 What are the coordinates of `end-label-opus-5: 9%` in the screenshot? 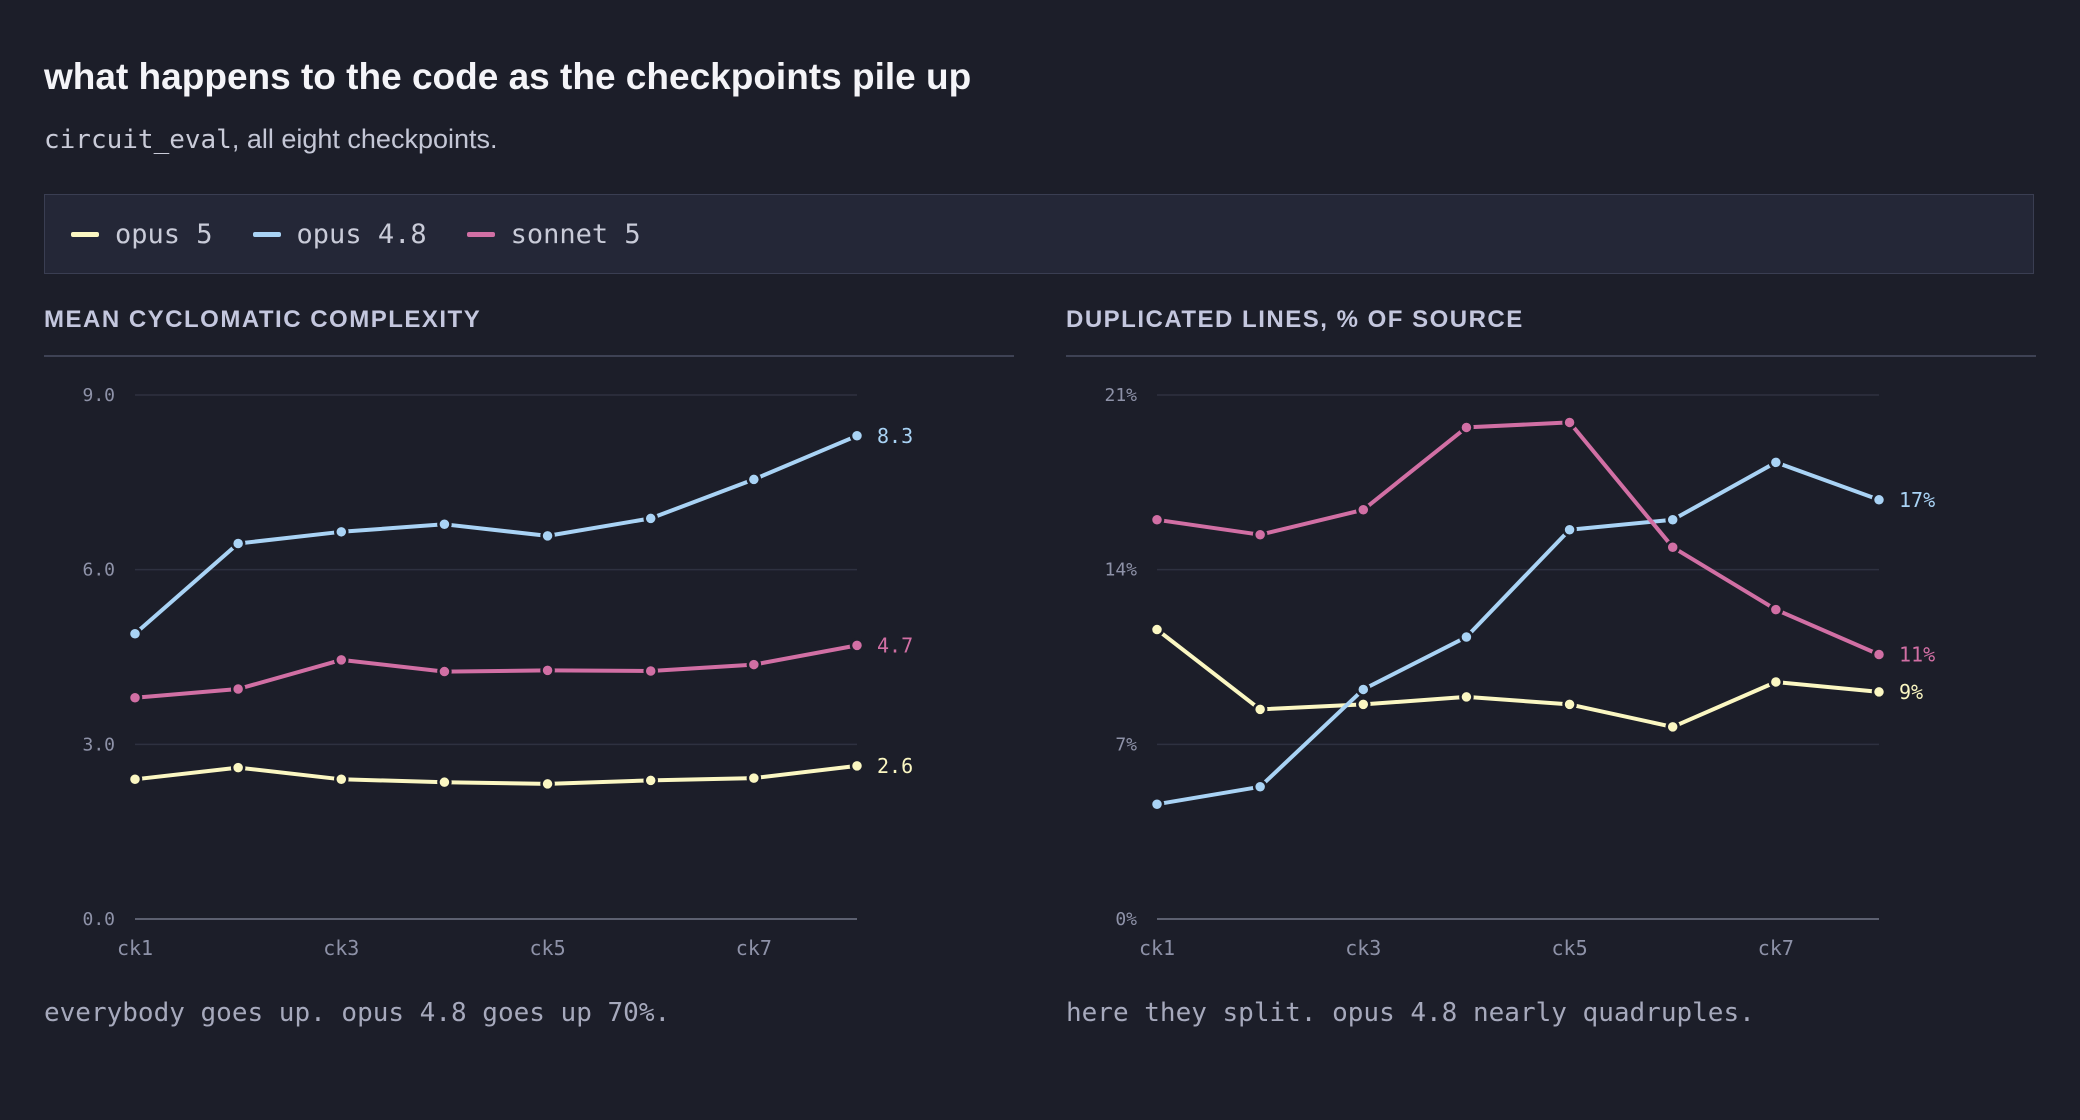 It's located at (1911, 692).